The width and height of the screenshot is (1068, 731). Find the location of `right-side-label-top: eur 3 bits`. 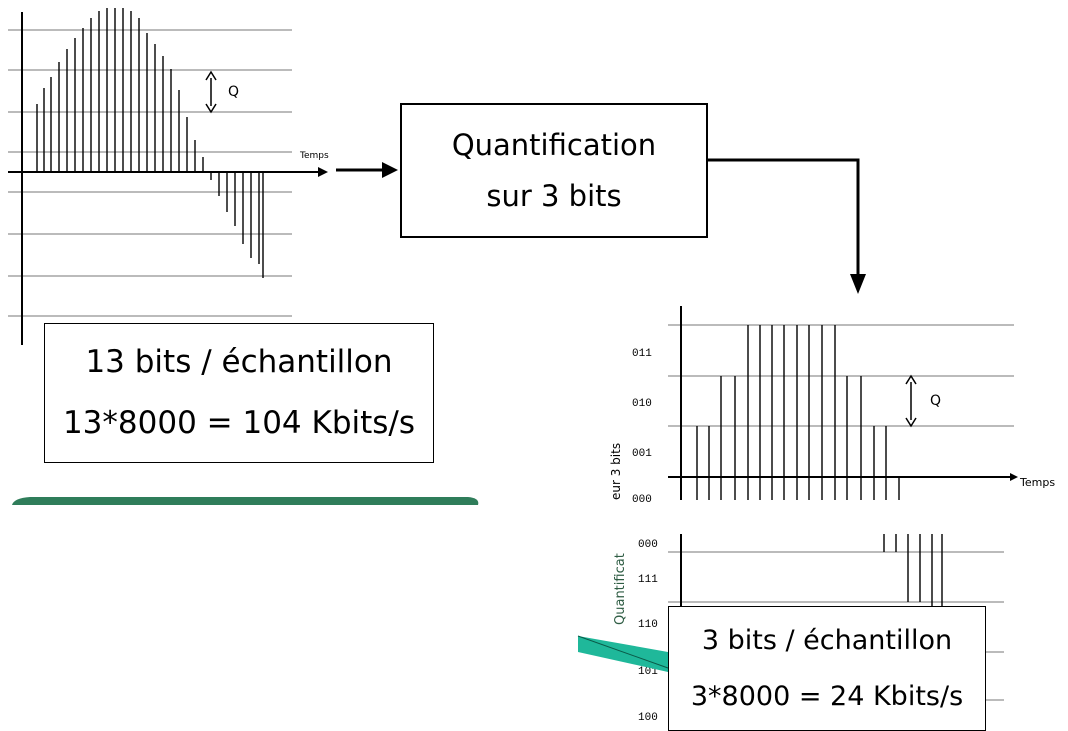

right-side-label-top: eur 3 bits is located at coordinates (616, 471).